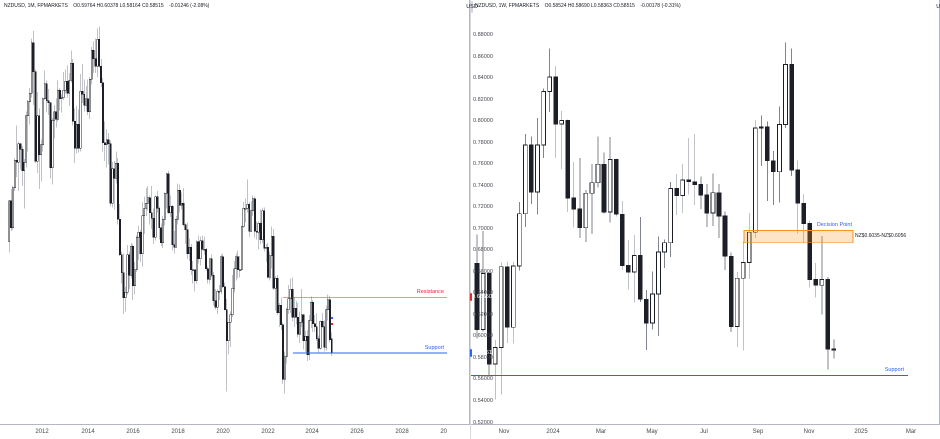 This screenshot has width=940, height=439. Describe the element at coordinates (652, 432) in the screenshot. I see `time-tick-label: May` at that location.